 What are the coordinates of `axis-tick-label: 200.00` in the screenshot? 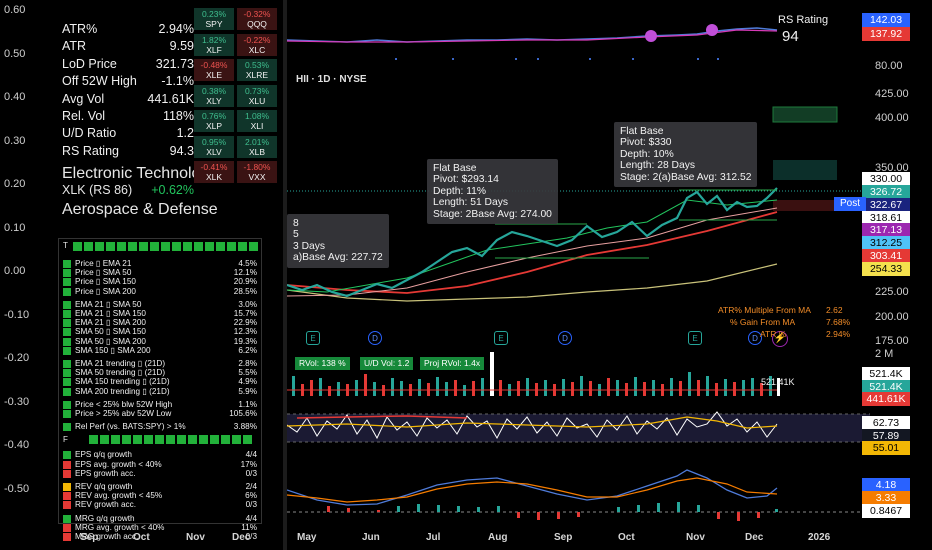 It's located at (892, 317).